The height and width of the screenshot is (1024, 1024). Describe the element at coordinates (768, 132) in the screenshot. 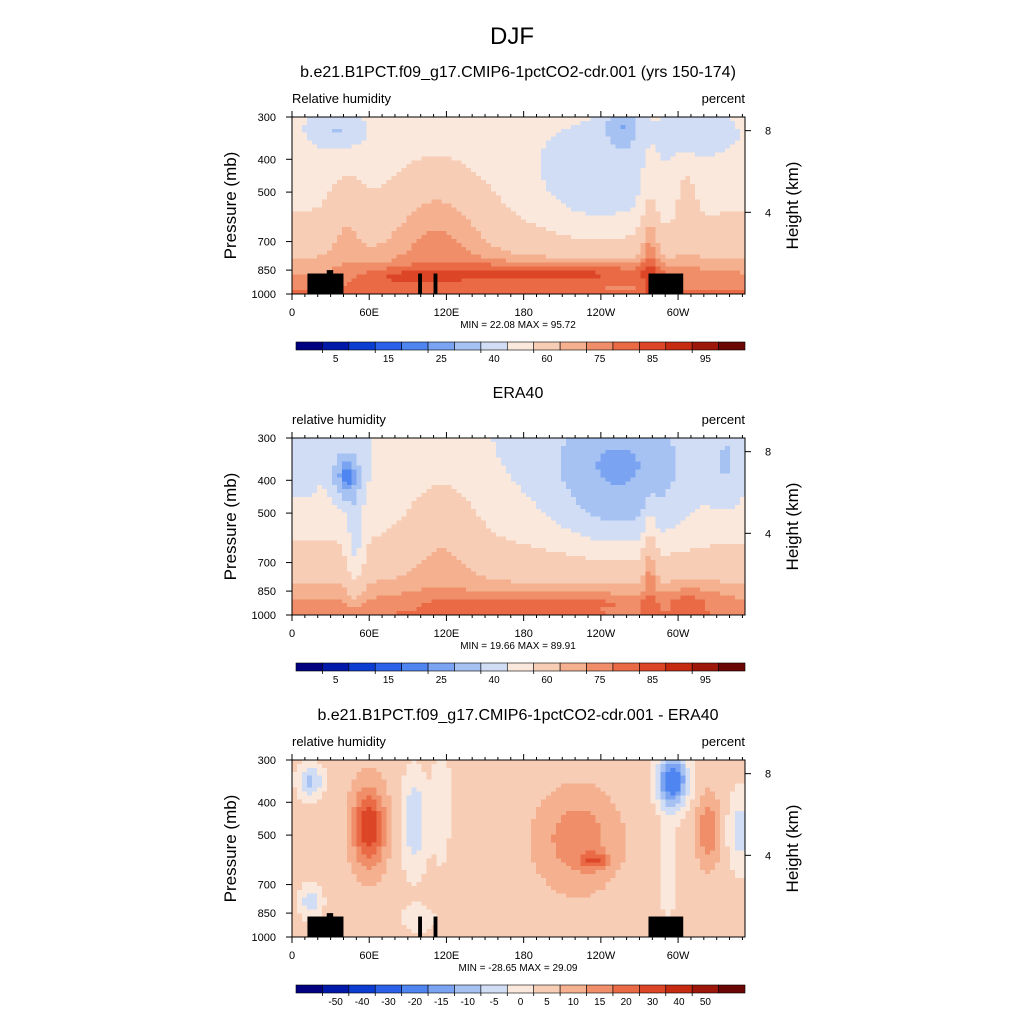

I see `height-tick-label: 8` at that location.